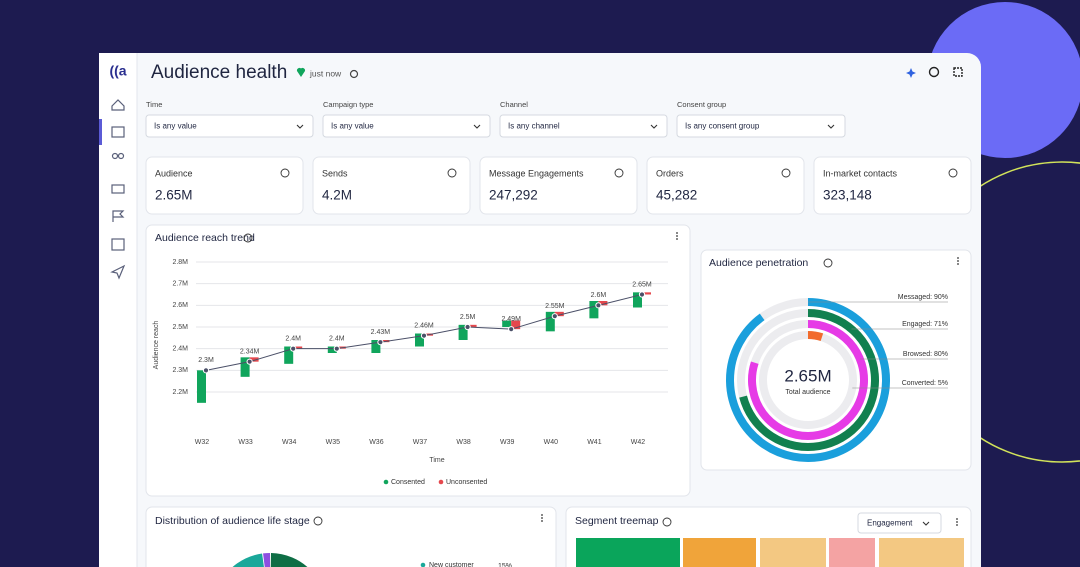 This screenshot has width=1080, height=567. What do you see at coordinates (466, 482) in the screenshot?
I see `legend-label: Unconsented` at bounding box center [466, 482].